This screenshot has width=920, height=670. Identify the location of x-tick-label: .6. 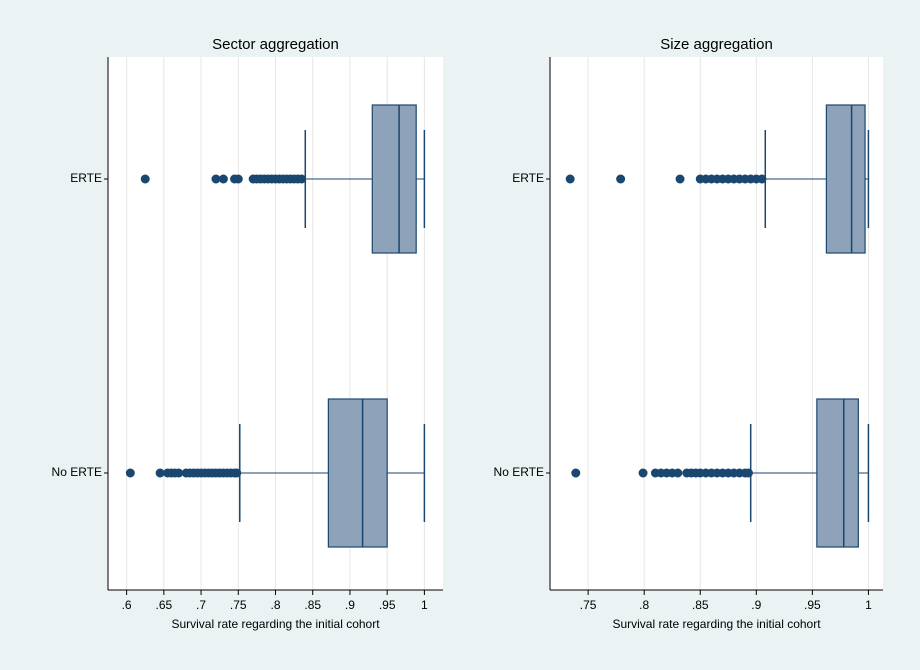
(127, 605).